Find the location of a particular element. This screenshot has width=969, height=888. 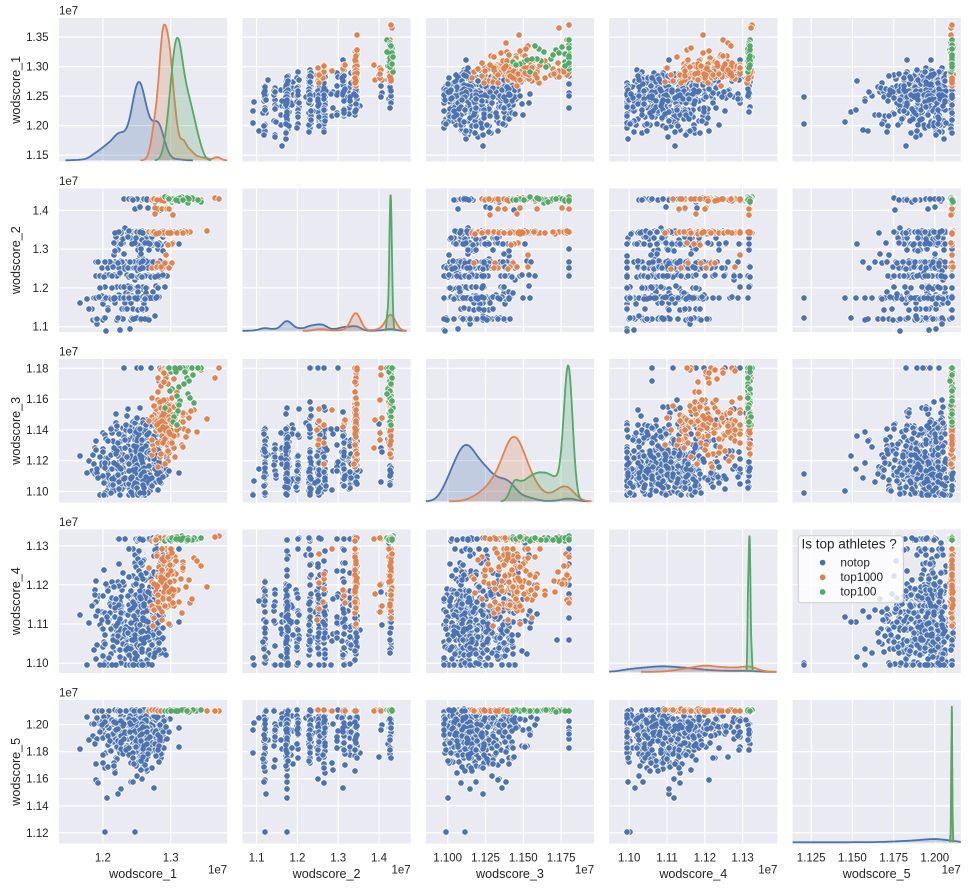

svg-text: top1000 is located at coordinates (861, 577).